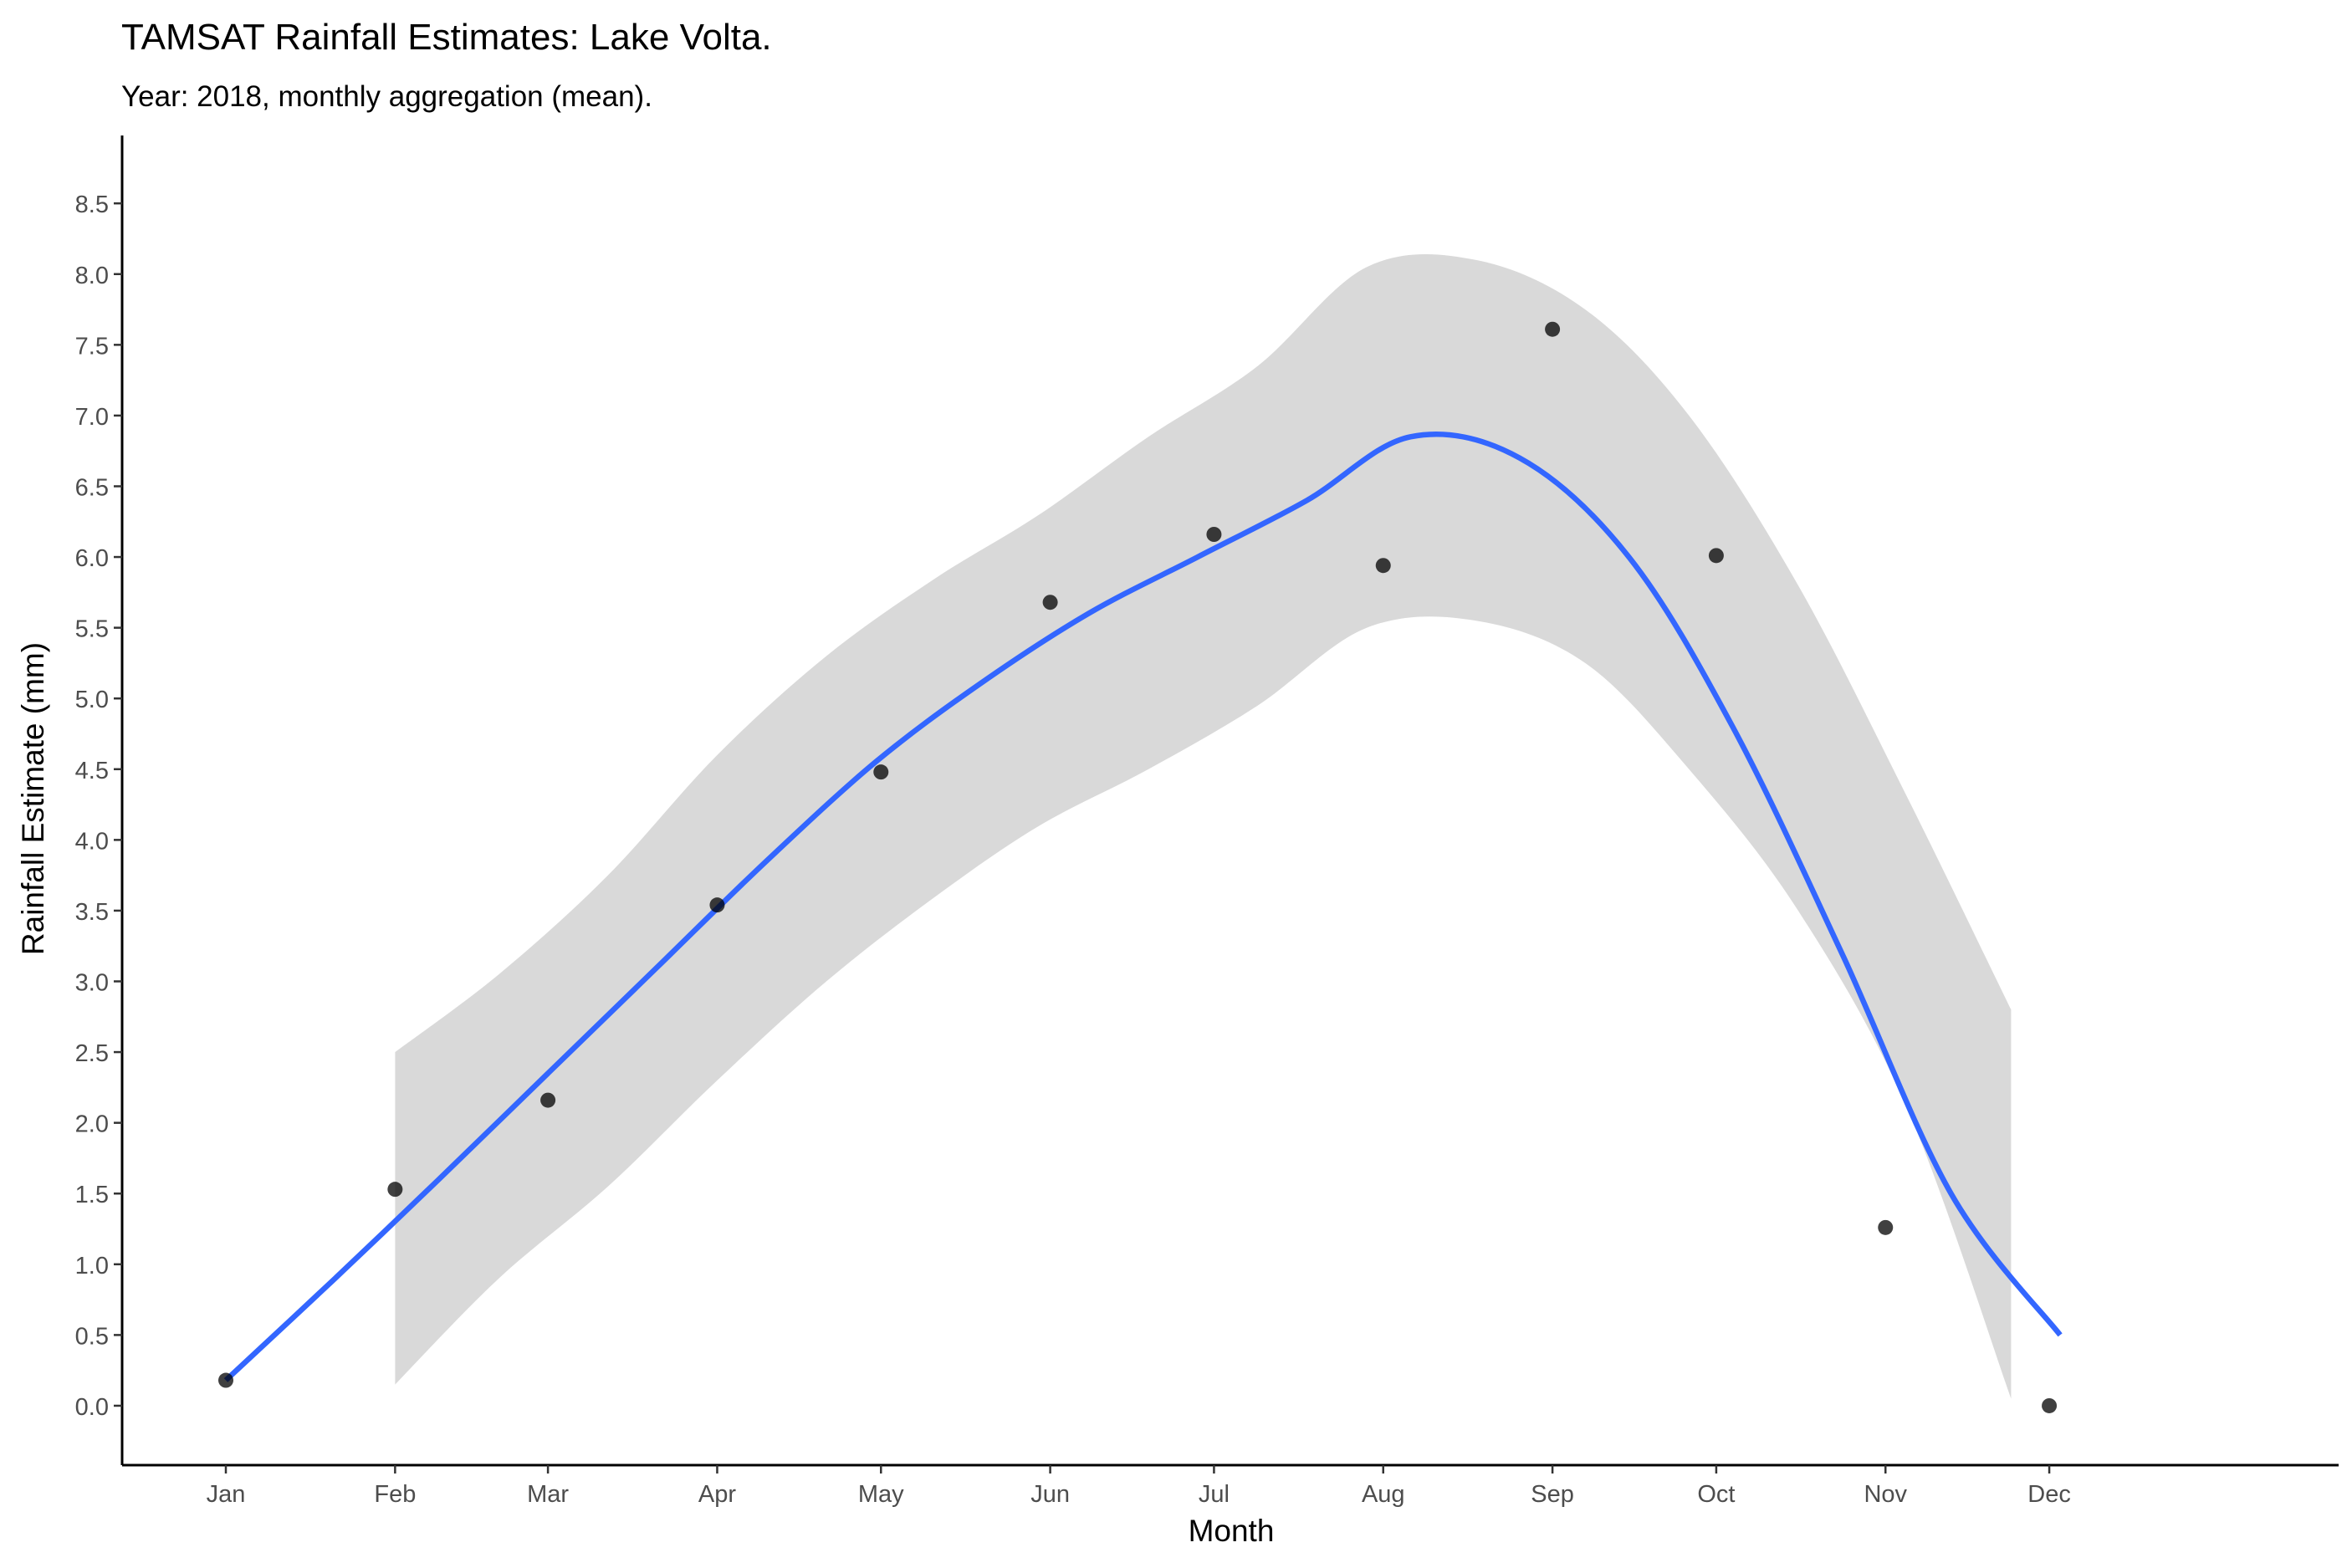 The image size is (2352, 1568). Describe the element at coordinates (1886, 1227) in the screenshot. I see `data-point-nov` at that location.